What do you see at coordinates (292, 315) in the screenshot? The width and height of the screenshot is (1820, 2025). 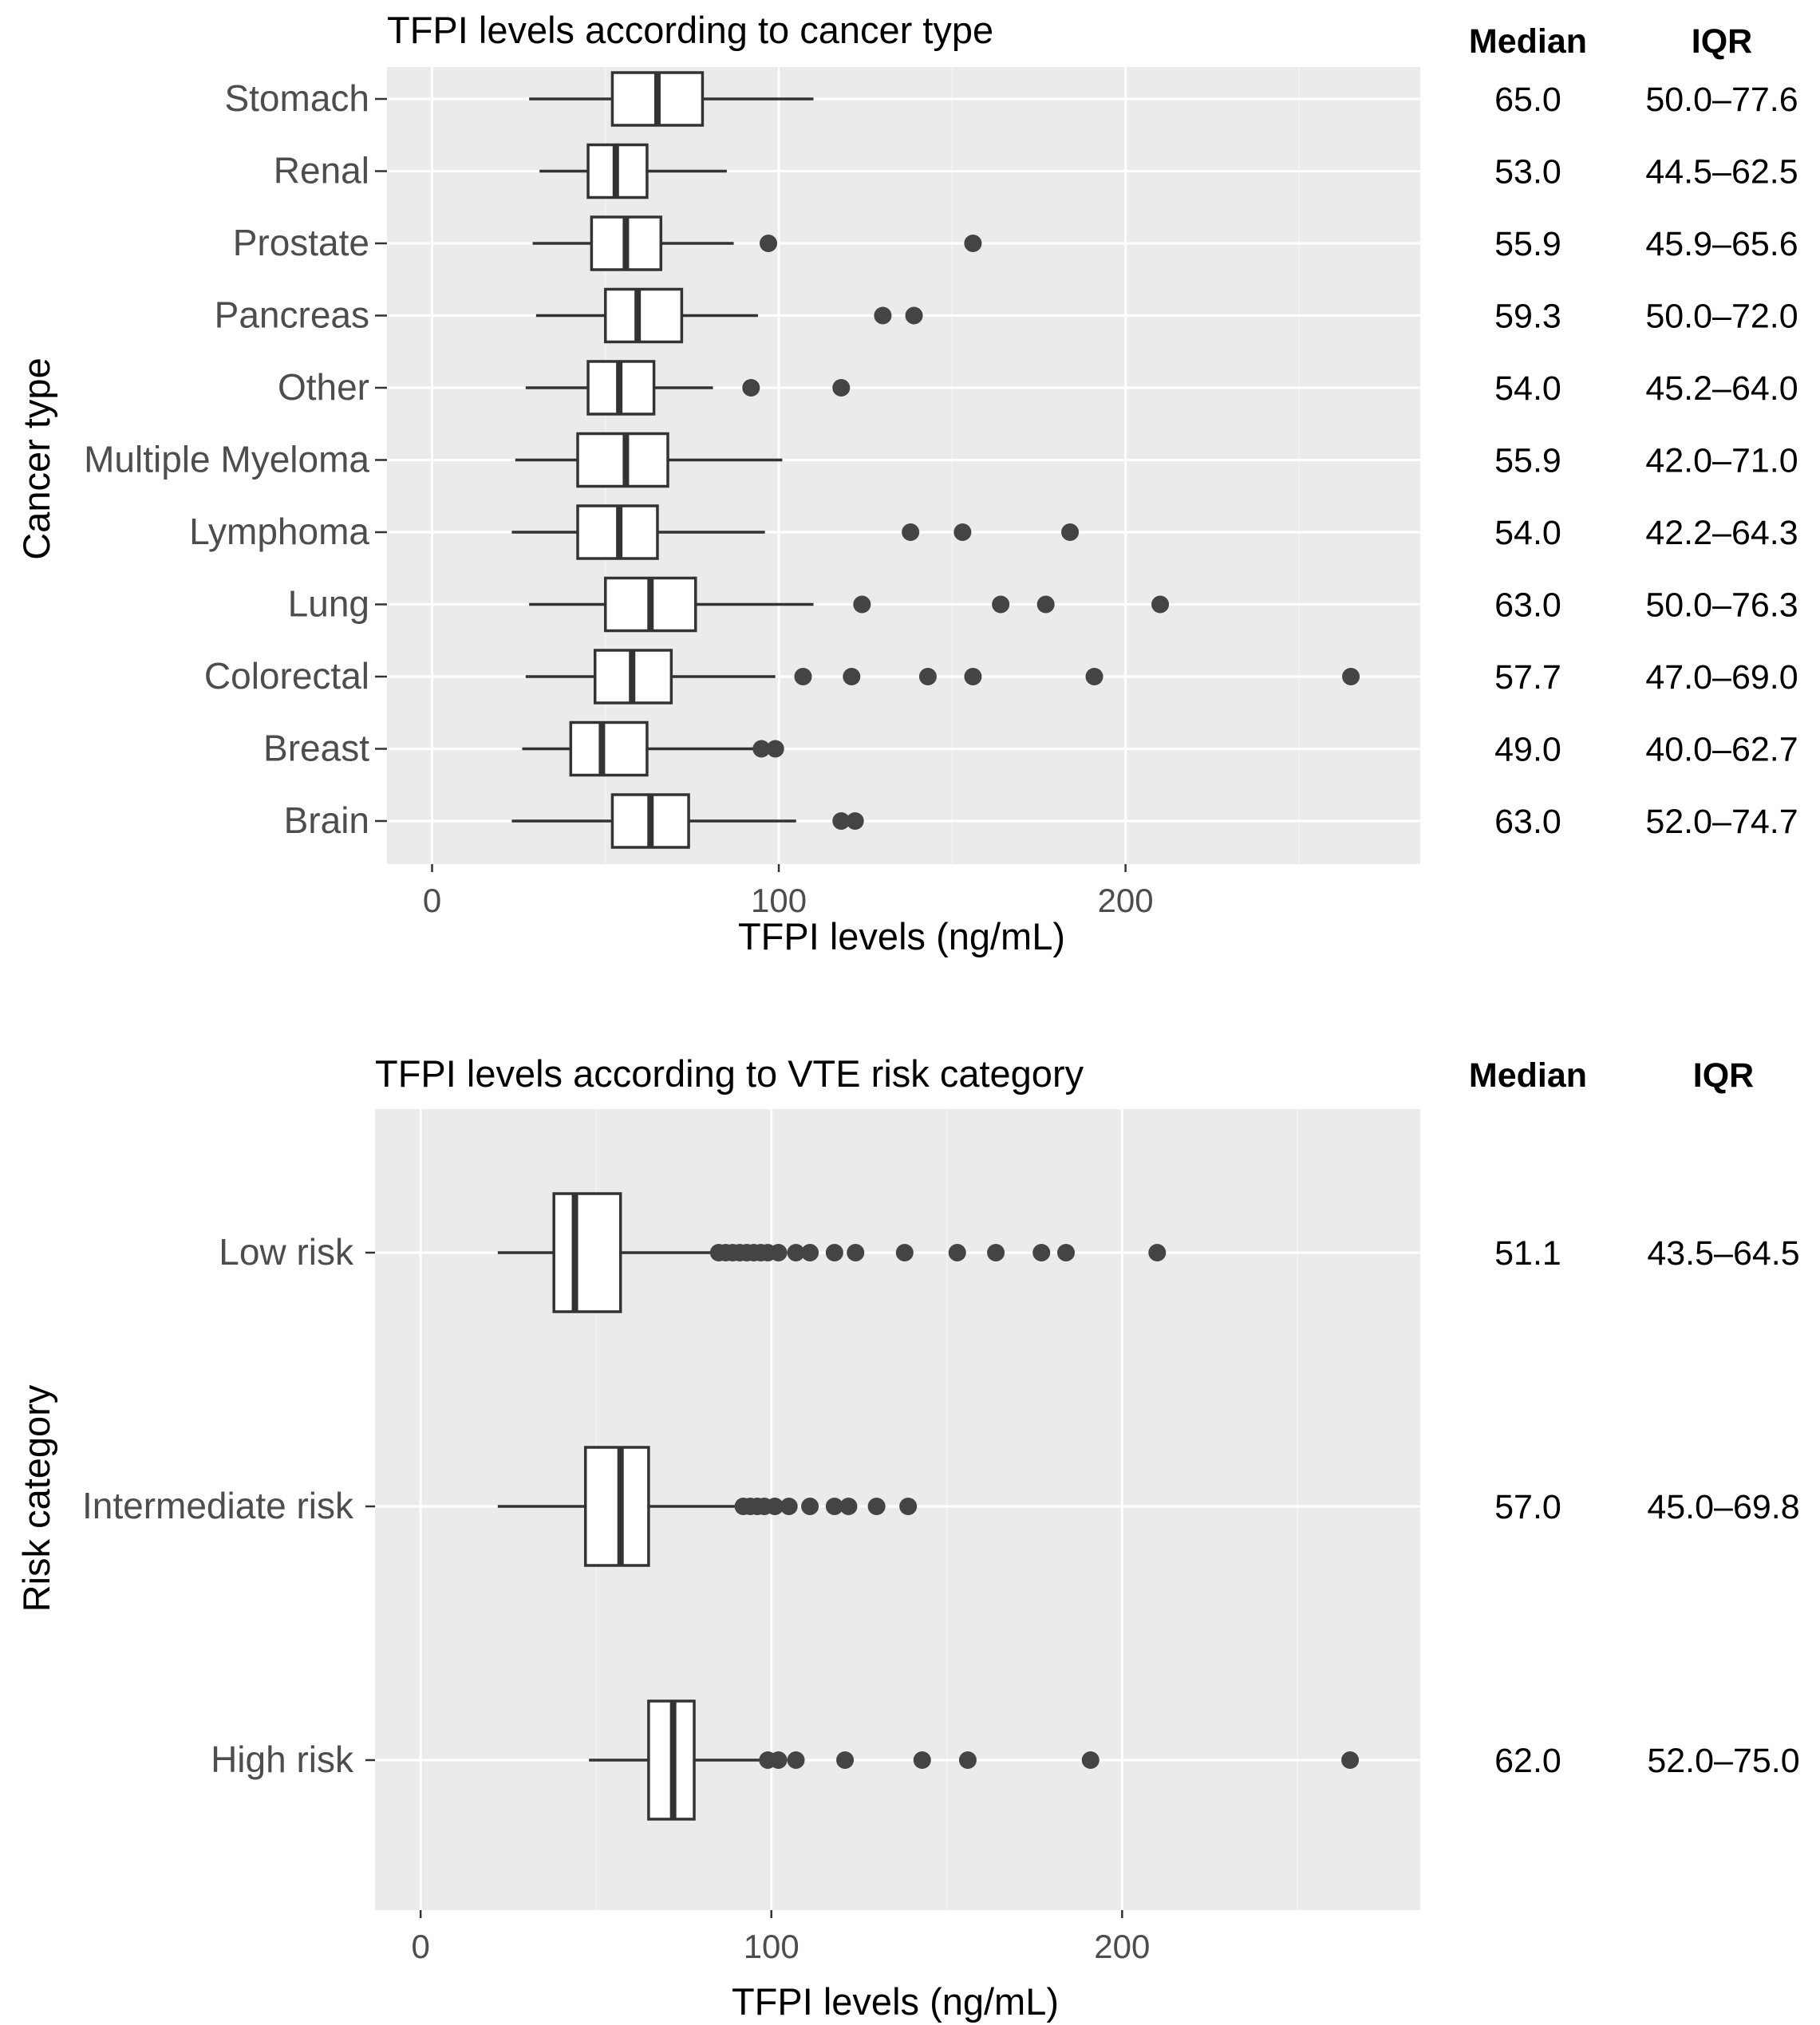 I see `y-tick-label: Pancreas` at bounding box center [292, 315].